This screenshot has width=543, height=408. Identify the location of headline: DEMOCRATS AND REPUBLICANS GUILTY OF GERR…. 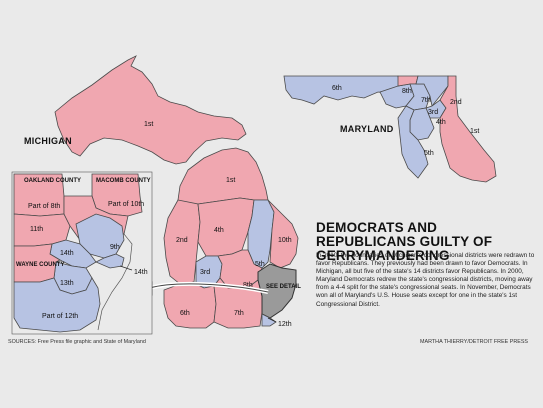
(404, 241).